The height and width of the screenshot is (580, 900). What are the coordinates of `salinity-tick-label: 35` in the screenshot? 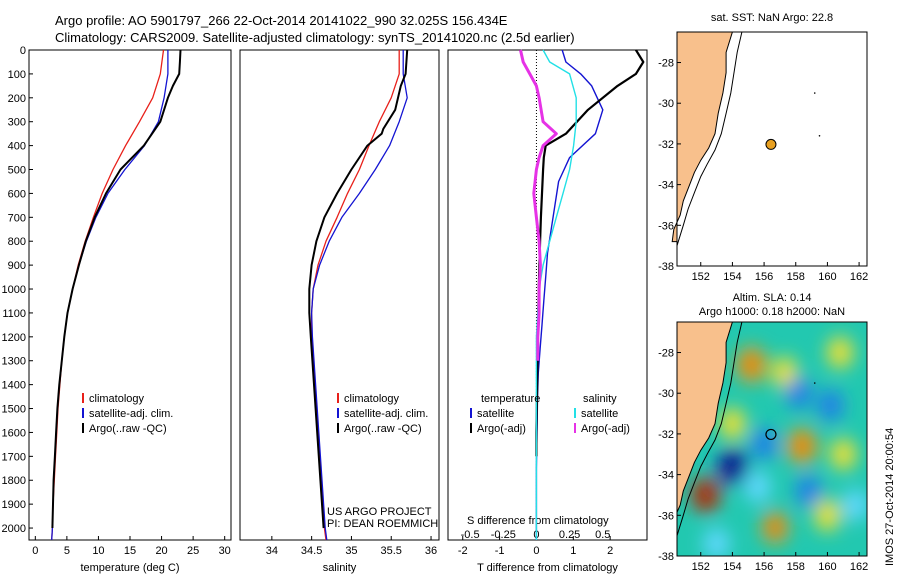 It's located at (351, 551).